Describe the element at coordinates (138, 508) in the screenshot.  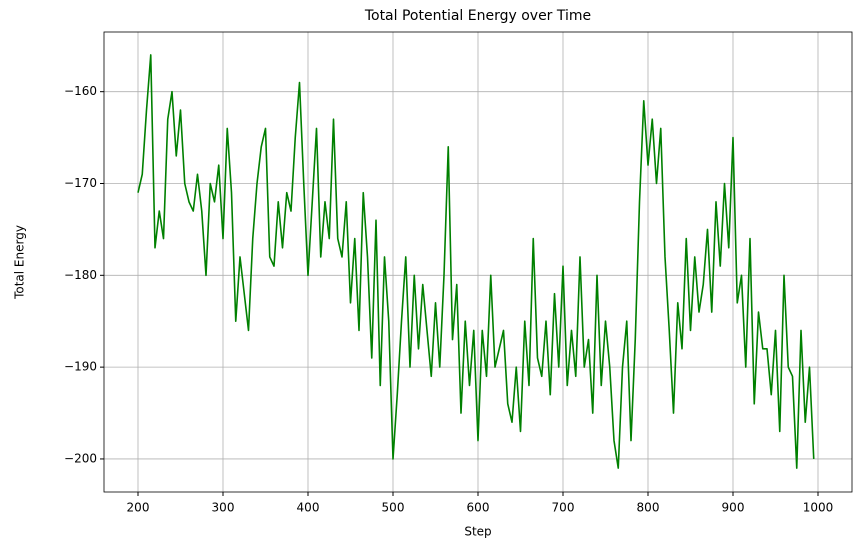
I see `x-tick-label: 200` at that location.